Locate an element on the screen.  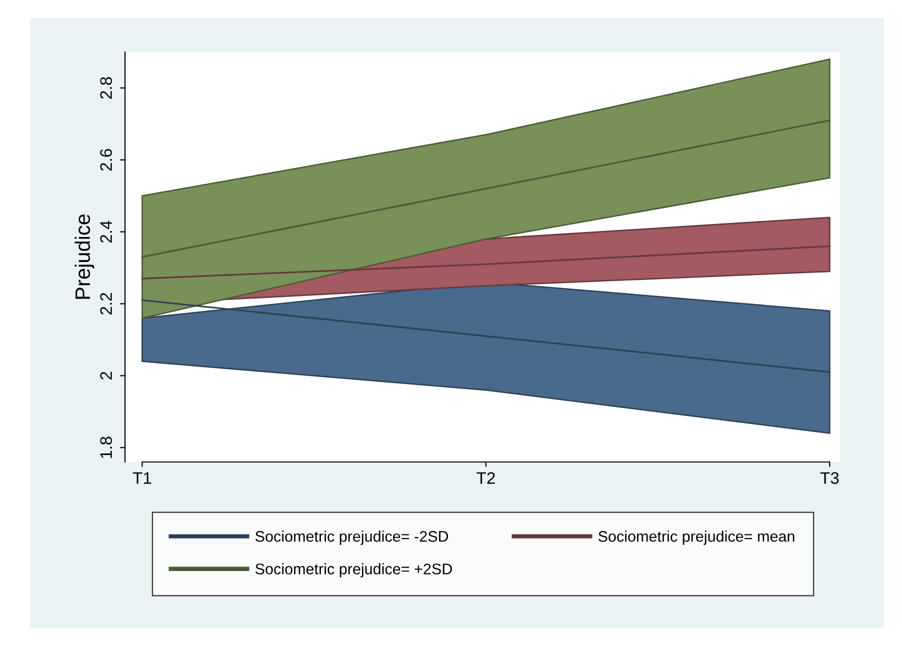
y-tick-label: 1.8 is located at coordinates (106, 447).